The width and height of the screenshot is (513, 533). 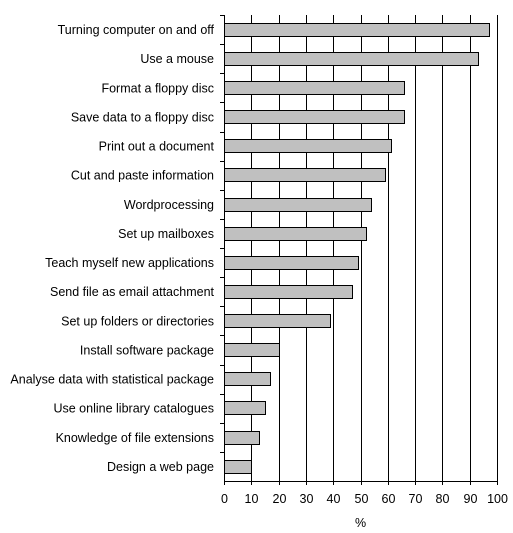 I want to click on category-label: Send file as email attachment, so click(x=132, y=292).